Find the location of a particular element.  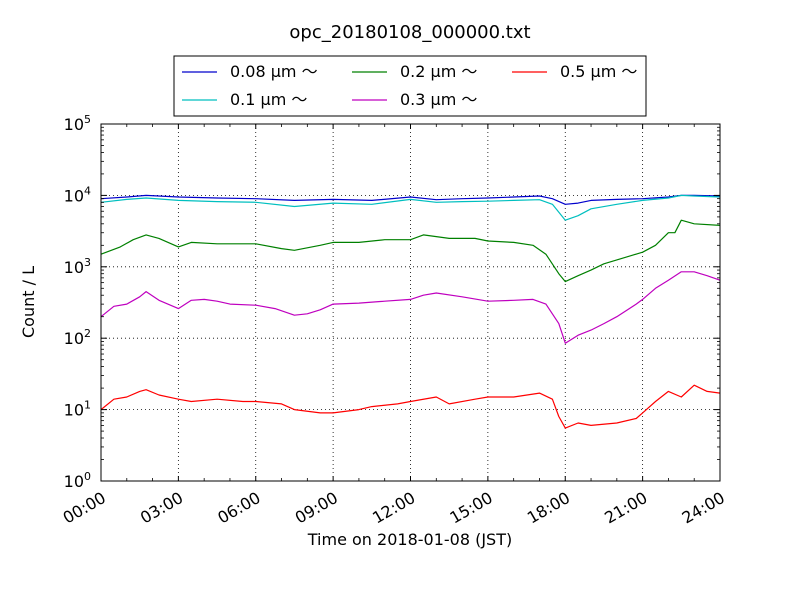

y-tick-label: 10³ is located at coordinates (77, 266).